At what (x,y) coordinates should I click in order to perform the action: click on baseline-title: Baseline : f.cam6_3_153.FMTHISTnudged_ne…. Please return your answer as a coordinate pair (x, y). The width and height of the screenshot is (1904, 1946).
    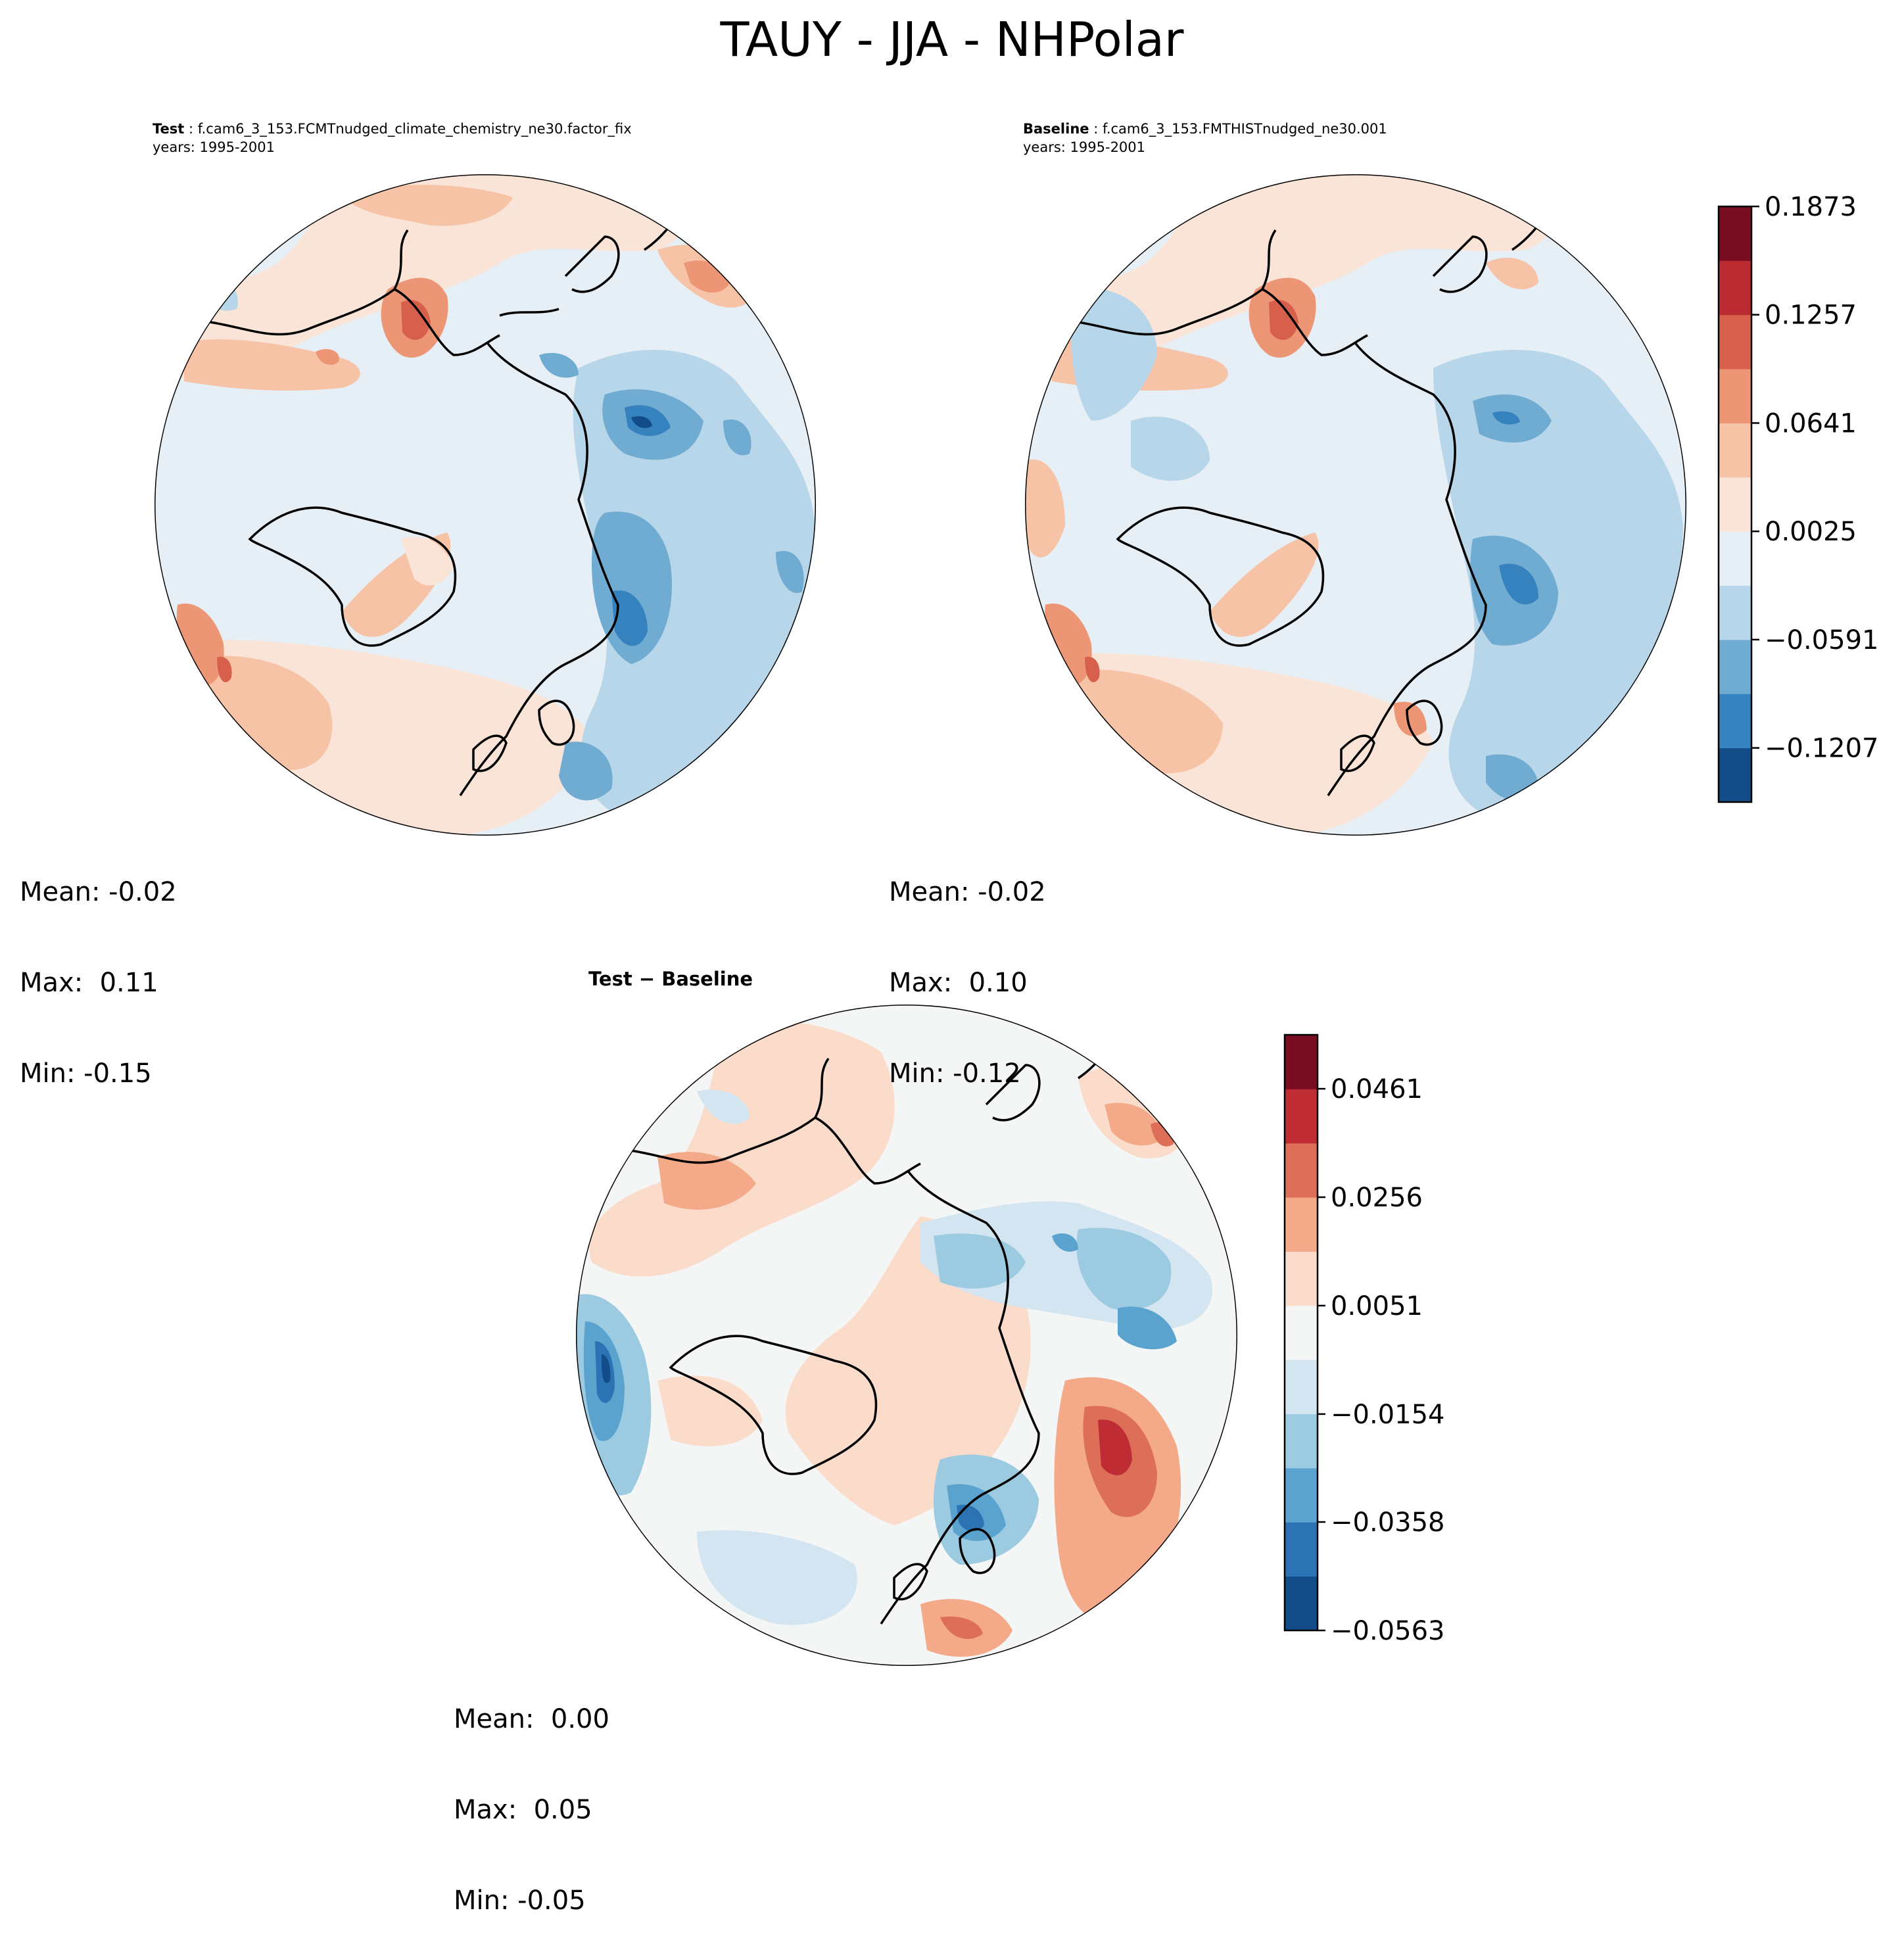
    Looking at the image, I should click on (1205, 138).